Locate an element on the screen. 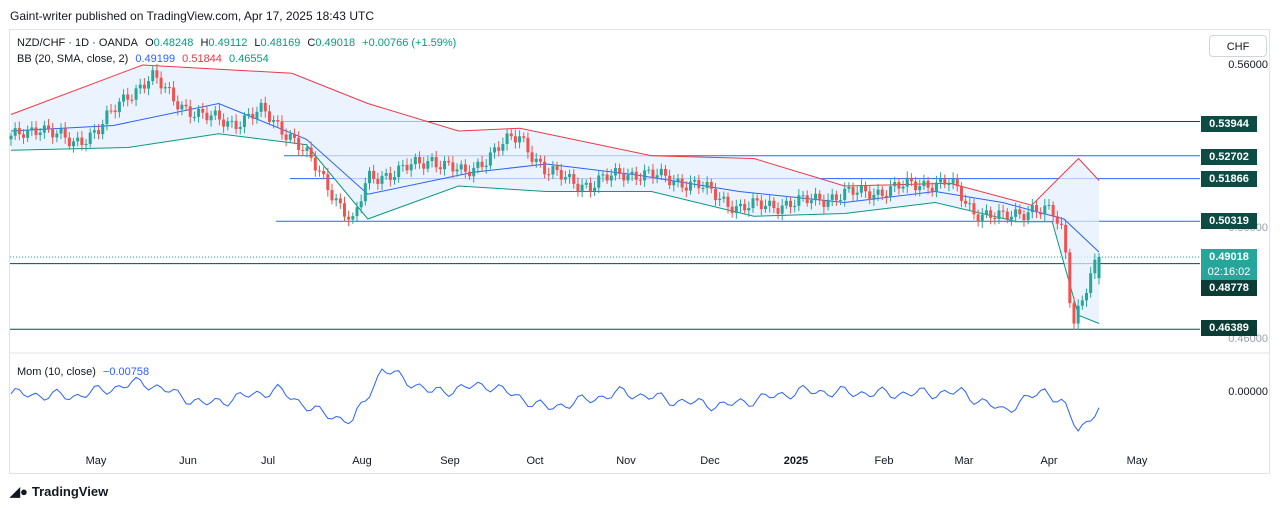  bb-upper-value: 0.51844 is located at coordinates (202, 59).